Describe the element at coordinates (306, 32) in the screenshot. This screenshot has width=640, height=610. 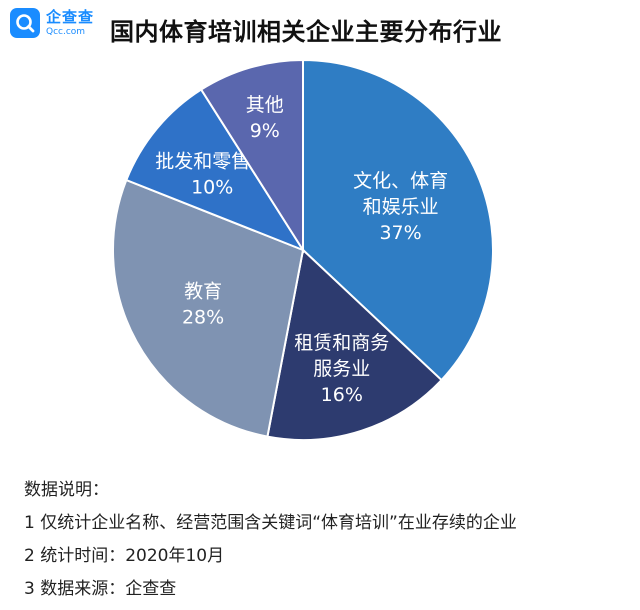
I see `chart-title: 国内体育培训相关企业主要分布行业` at that location.